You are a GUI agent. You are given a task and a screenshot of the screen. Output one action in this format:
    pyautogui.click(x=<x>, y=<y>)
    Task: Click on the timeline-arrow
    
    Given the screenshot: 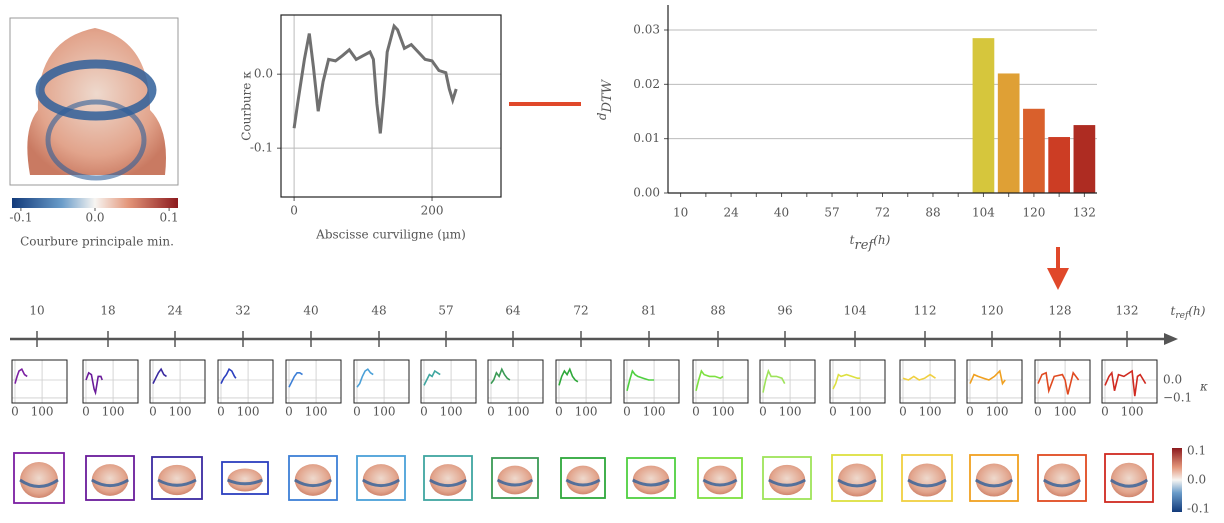 What is the action you would take?
    pyautogui.click(x=1171, y=339)
    